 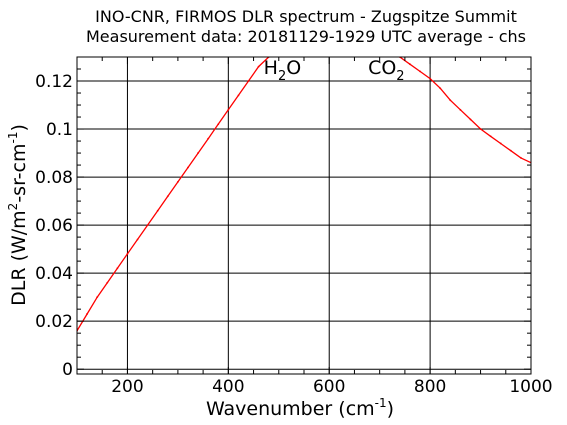 I want to click on y-axis-label: DLR (W/m2-sr-cm-1), so click(x=18, y=215).